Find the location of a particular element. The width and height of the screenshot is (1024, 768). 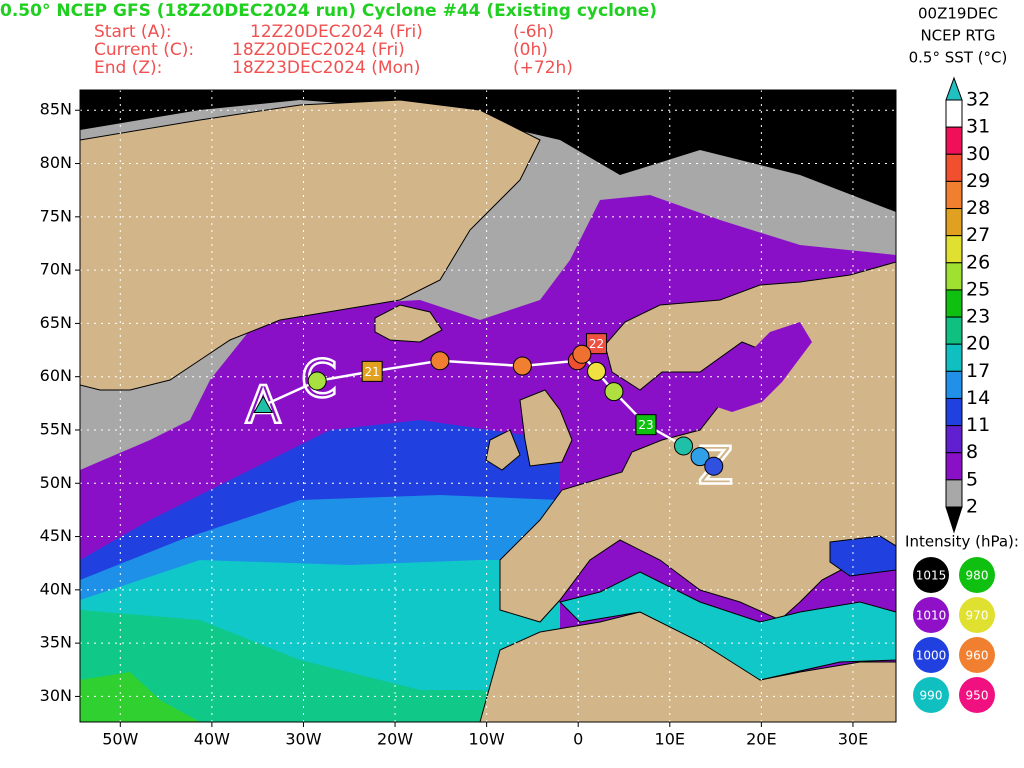

colorbar-label: 11 is located at coordinates (978, 425).